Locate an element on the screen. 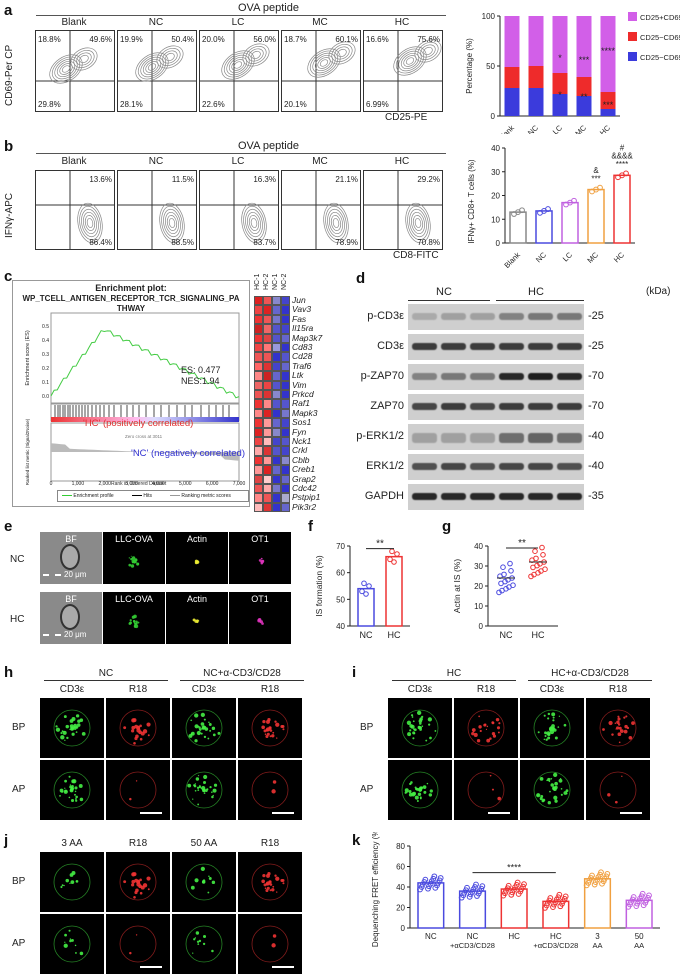  heatmap-col-label: NC-1 is located at coordinates (276, 281).